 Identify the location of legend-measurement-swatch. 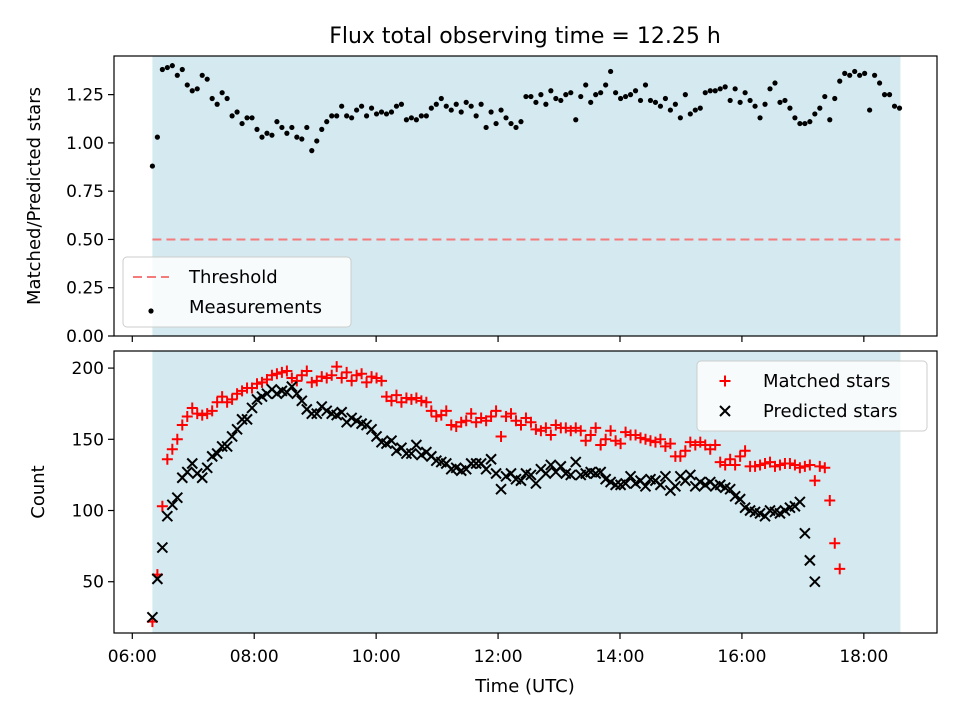
(151, 311).